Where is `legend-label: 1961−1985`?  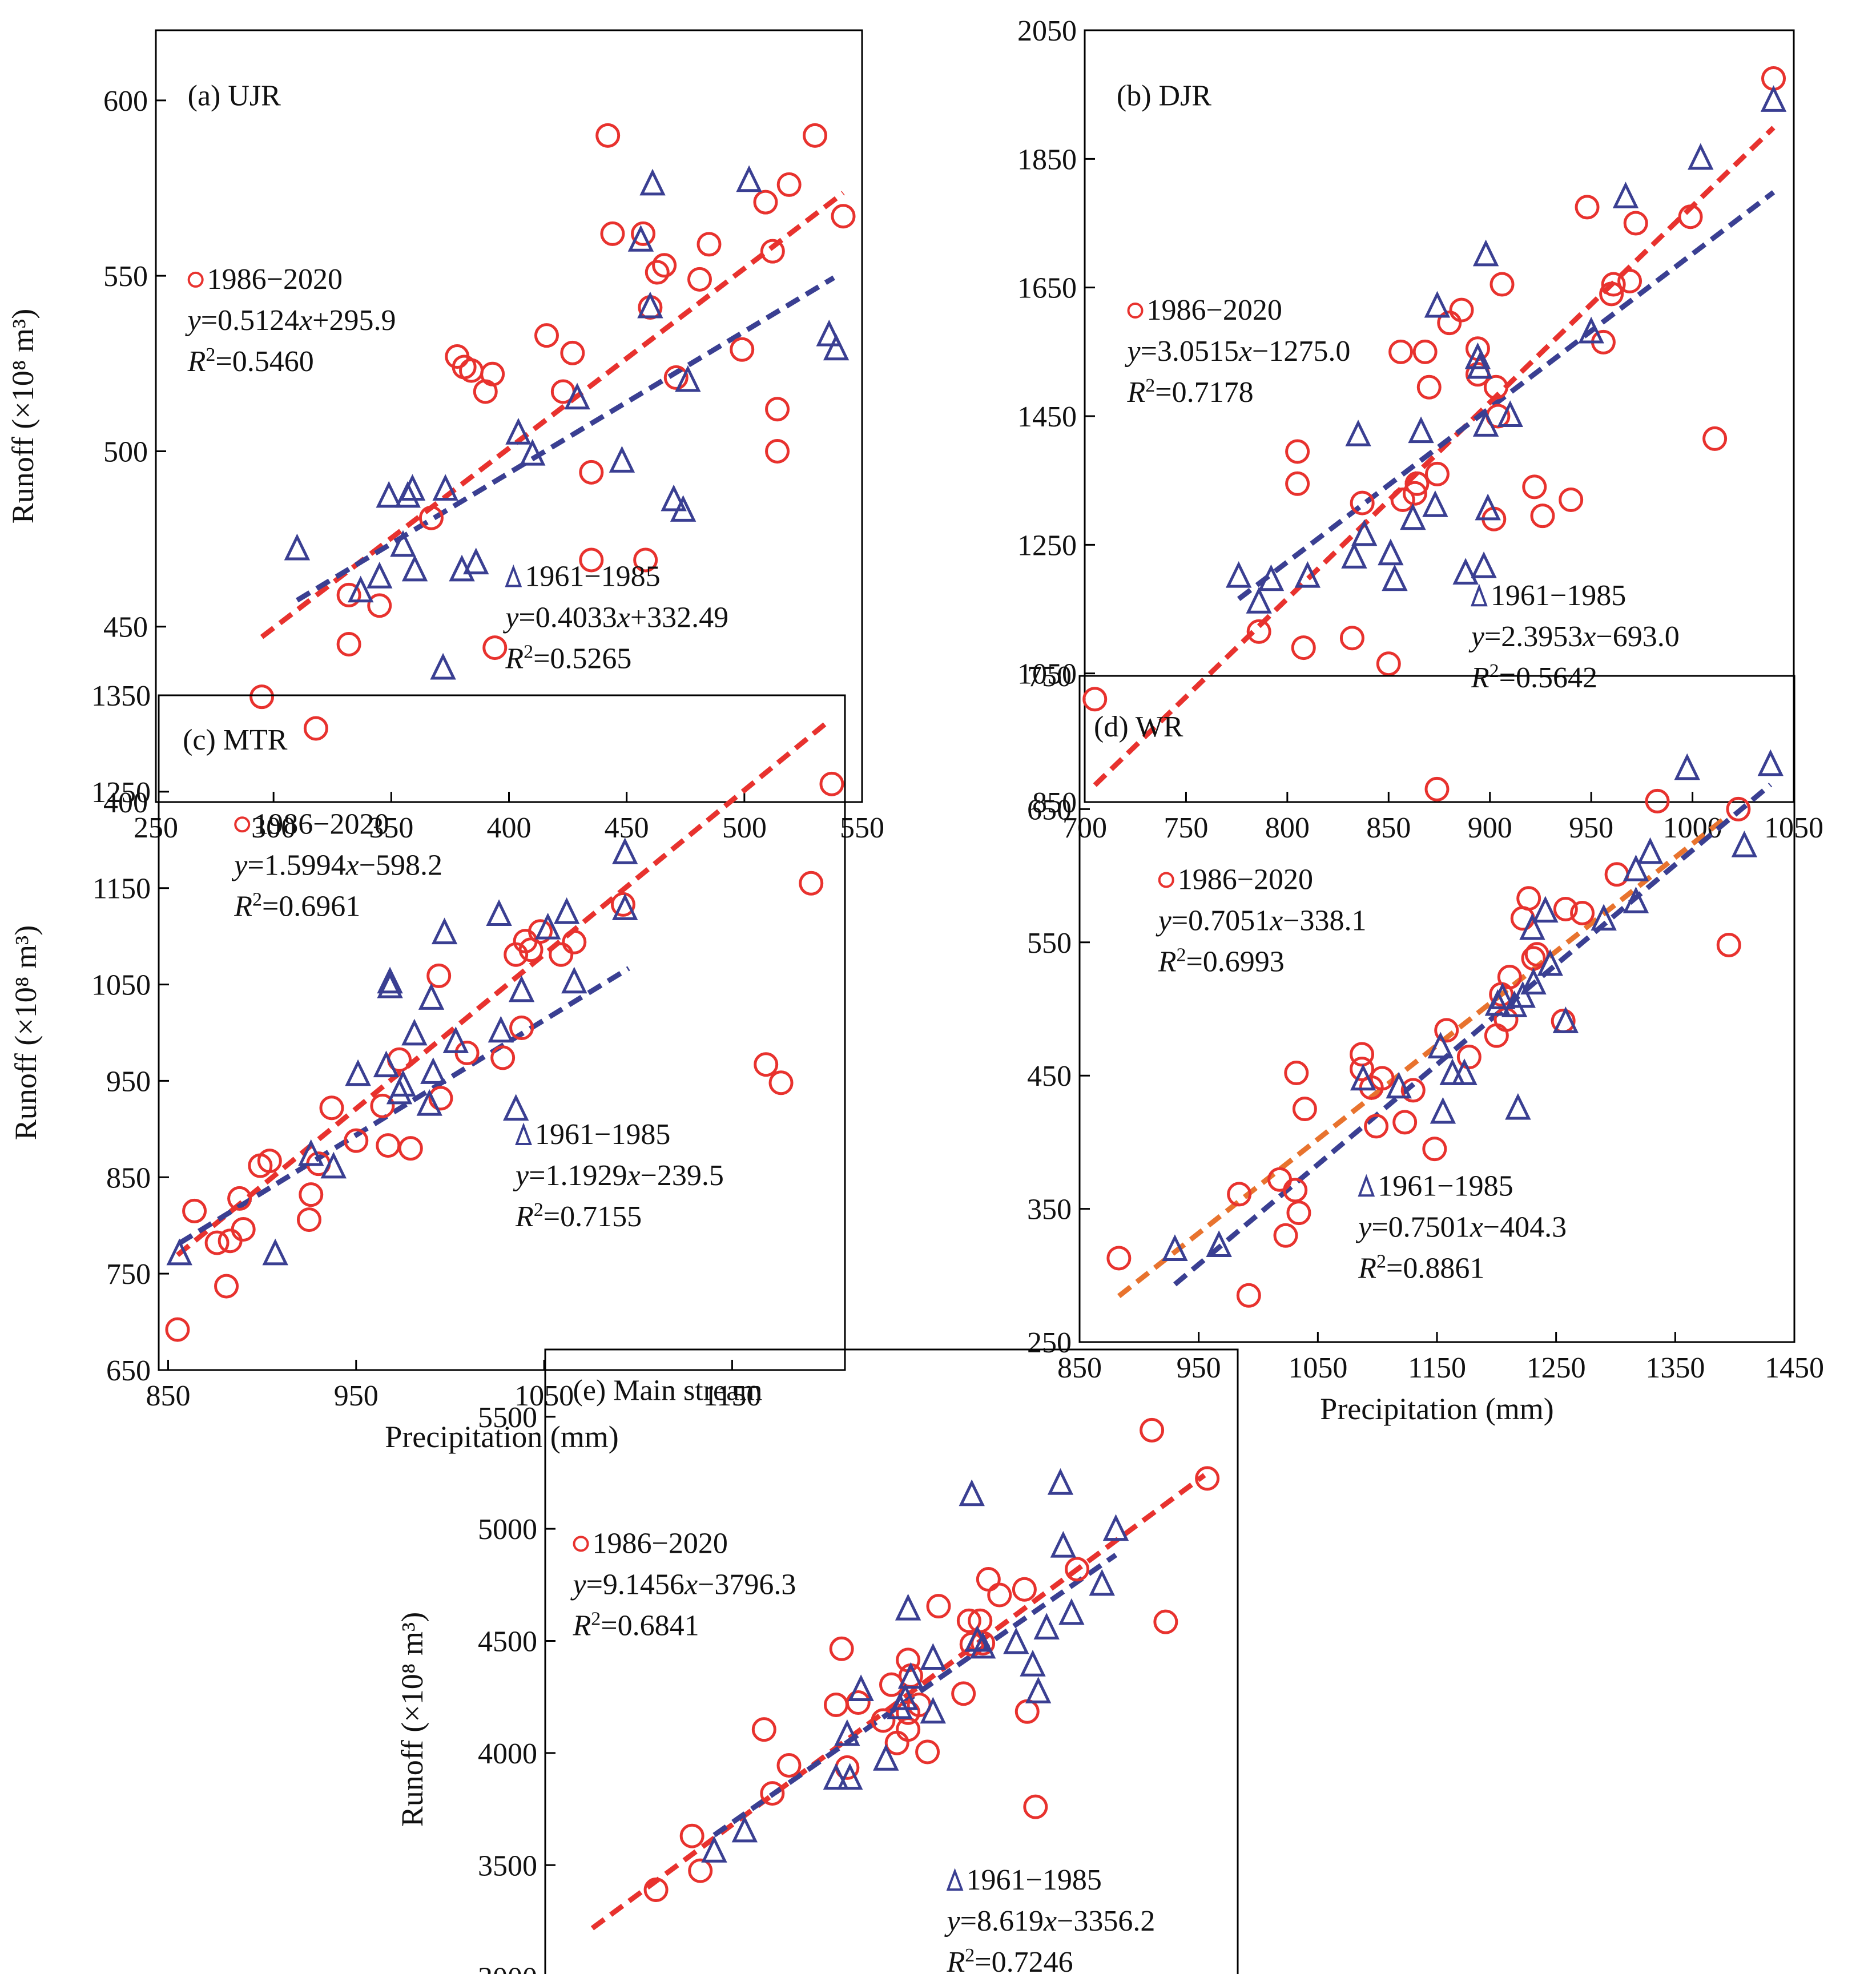
legend-label: 1961−1985 is located at coordinates (602, 1134).